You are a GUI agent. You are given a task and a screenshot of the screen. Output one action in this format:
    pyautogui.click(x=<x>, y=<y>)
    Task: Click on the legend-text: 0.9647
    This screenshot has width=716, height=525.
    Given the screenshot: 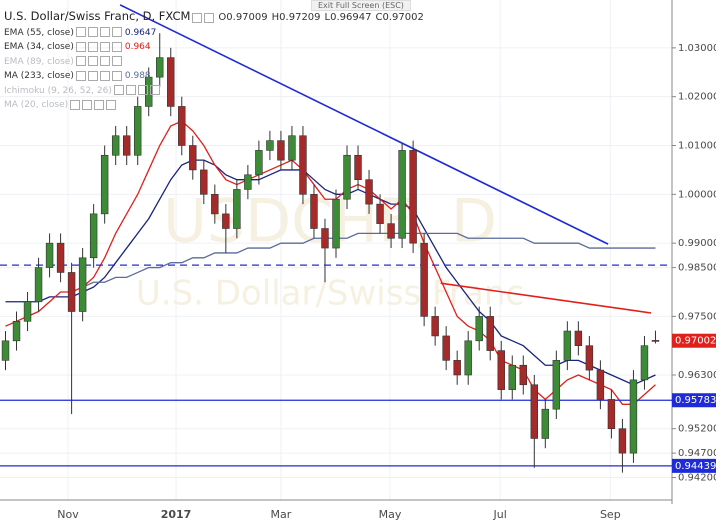 What is the action you would take?
    pyautogui.click(x=140, y=32)
    